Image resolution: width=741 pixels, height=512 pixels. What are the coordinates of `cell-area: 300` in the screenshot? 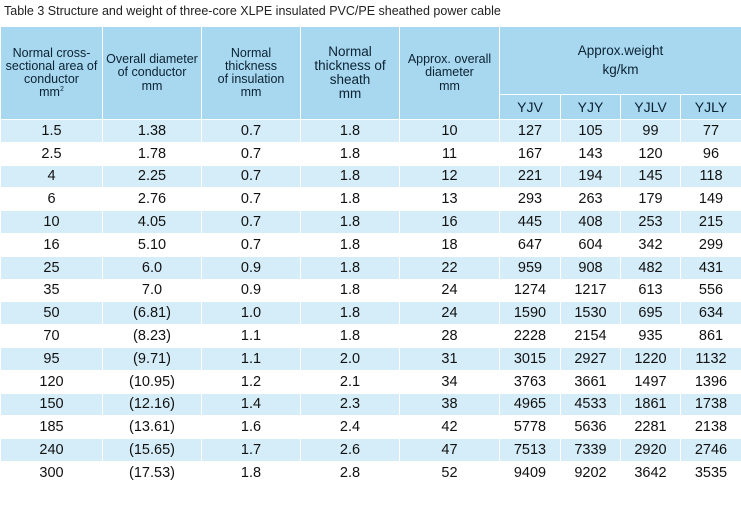 It's located at (51, 472).